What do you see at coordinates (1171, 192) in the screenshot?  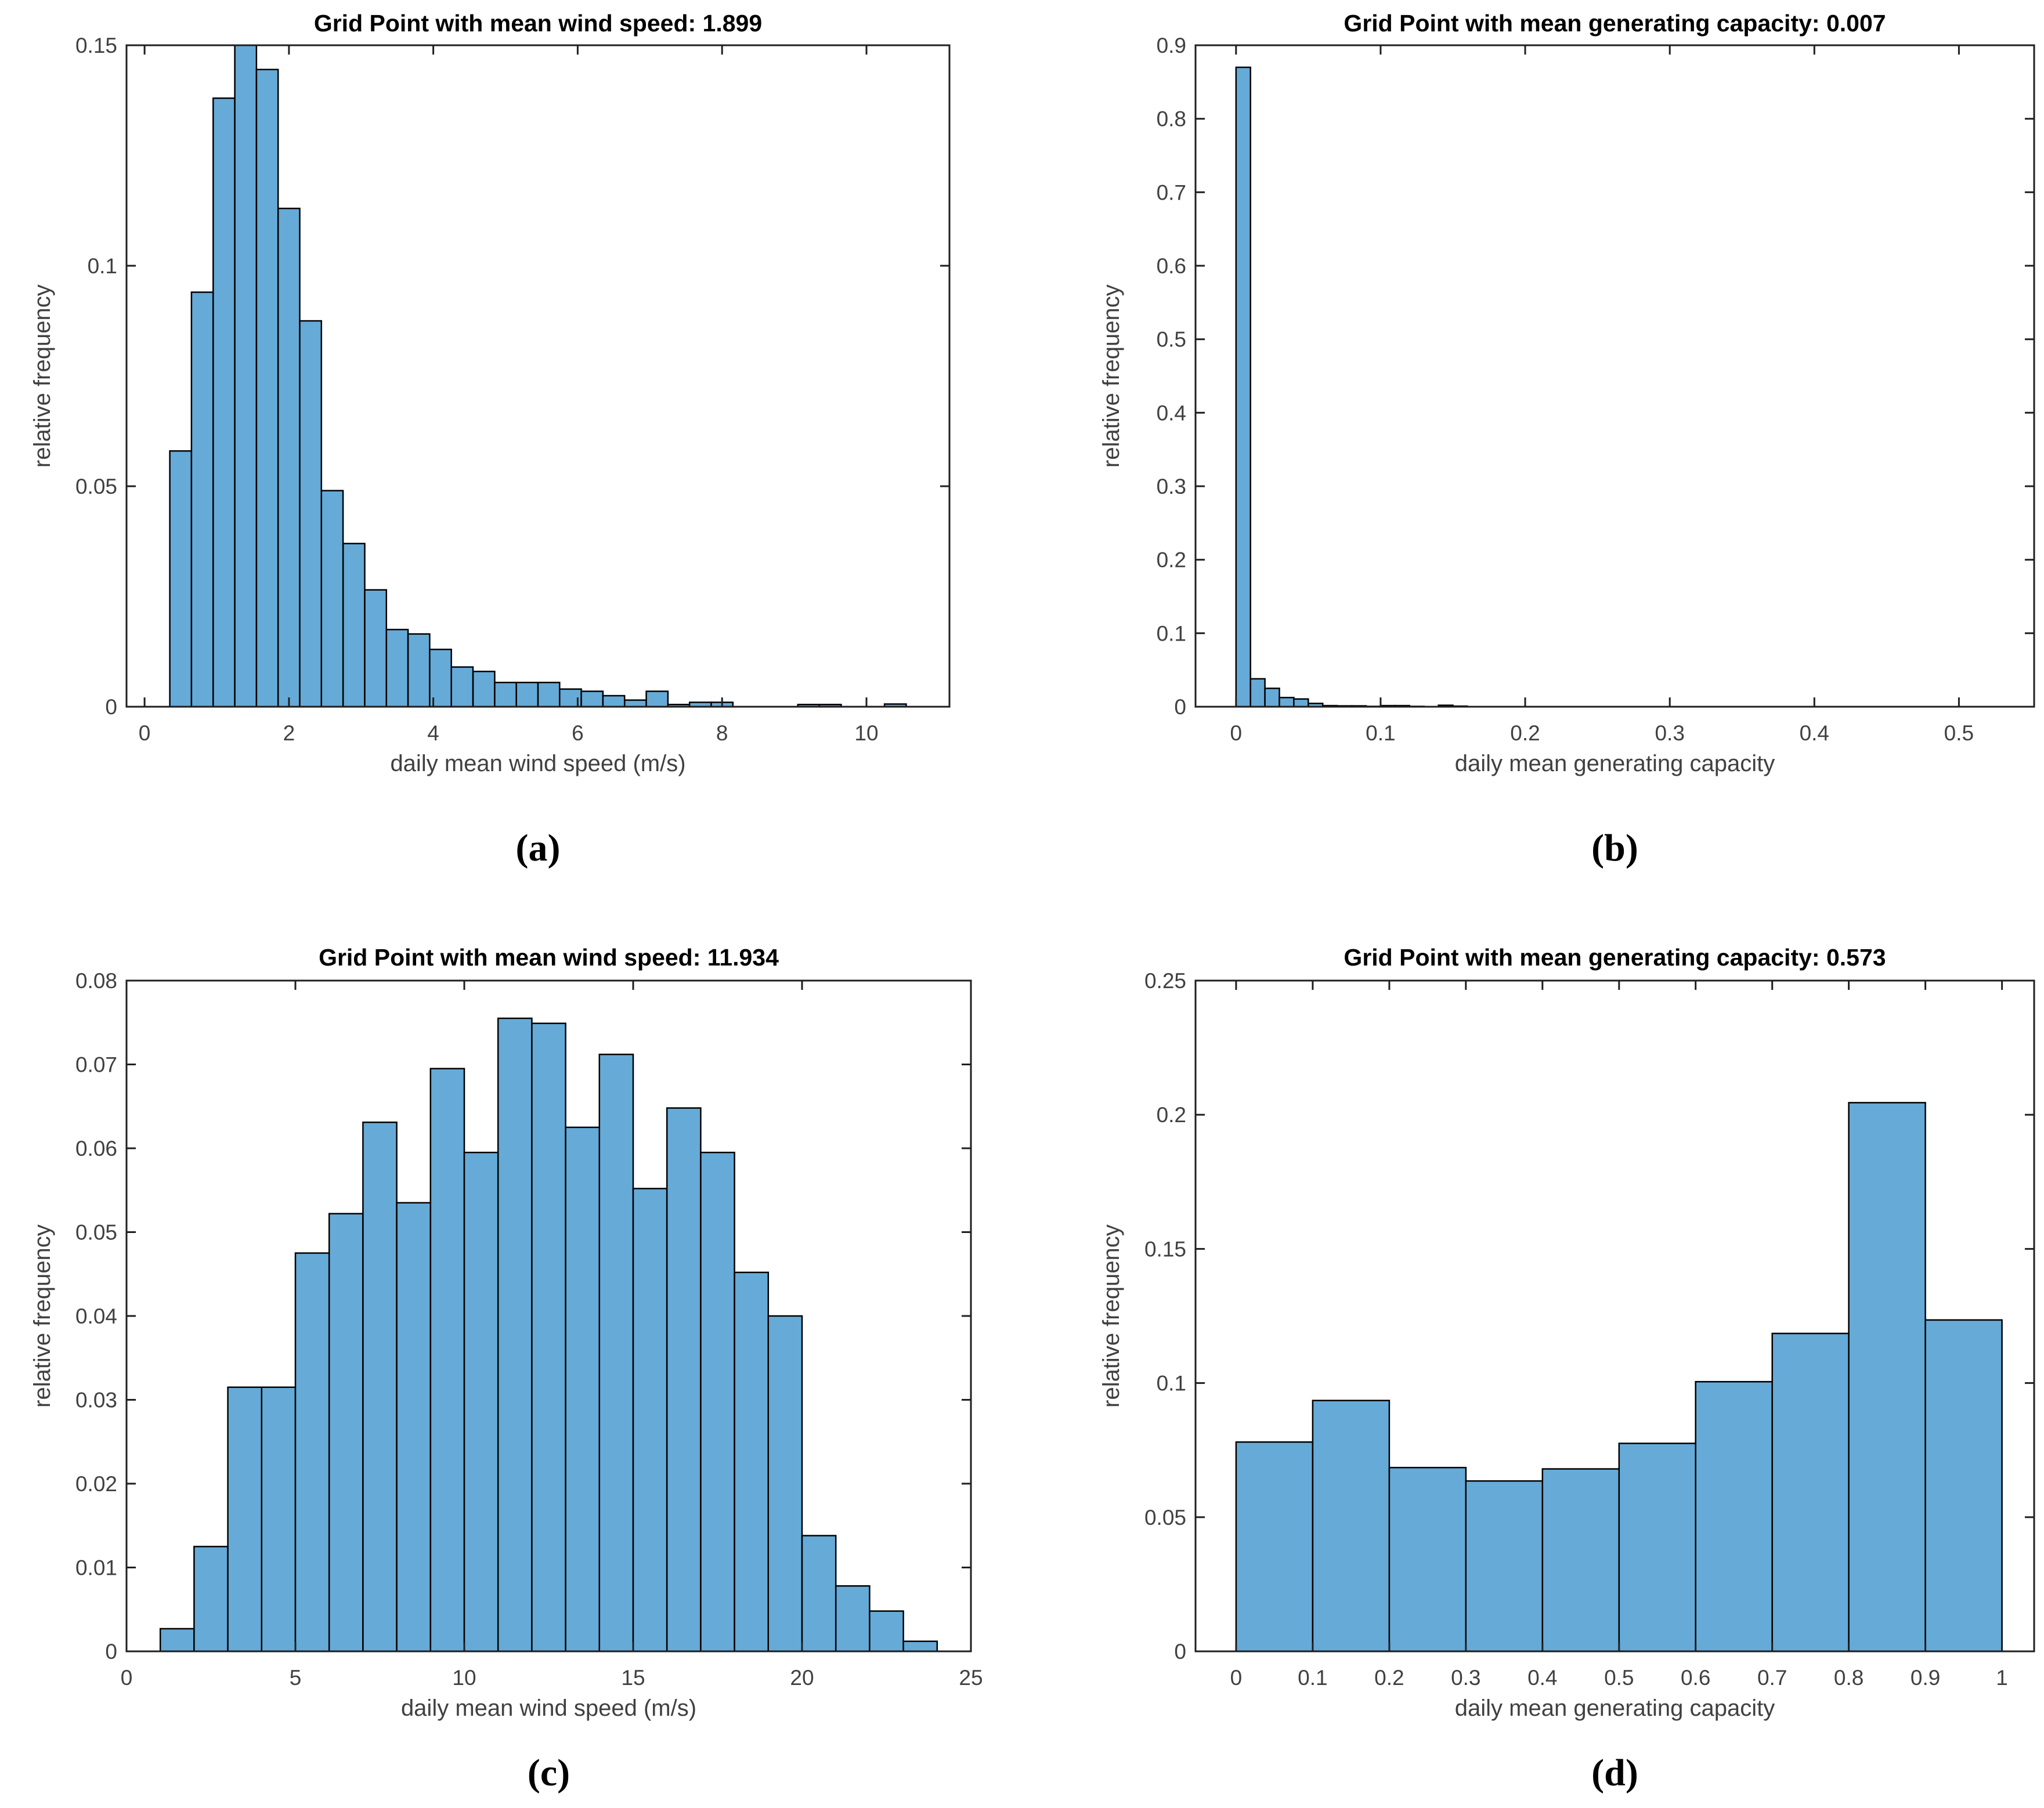 I see `y-tick-label: 0.7` at bounding box center [1171, 192].